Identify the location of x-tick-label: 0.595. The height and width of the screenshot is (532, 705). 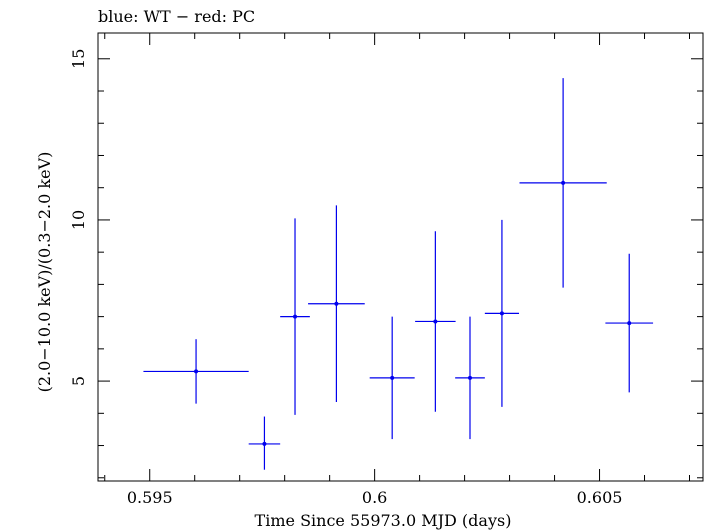
(150, 497).